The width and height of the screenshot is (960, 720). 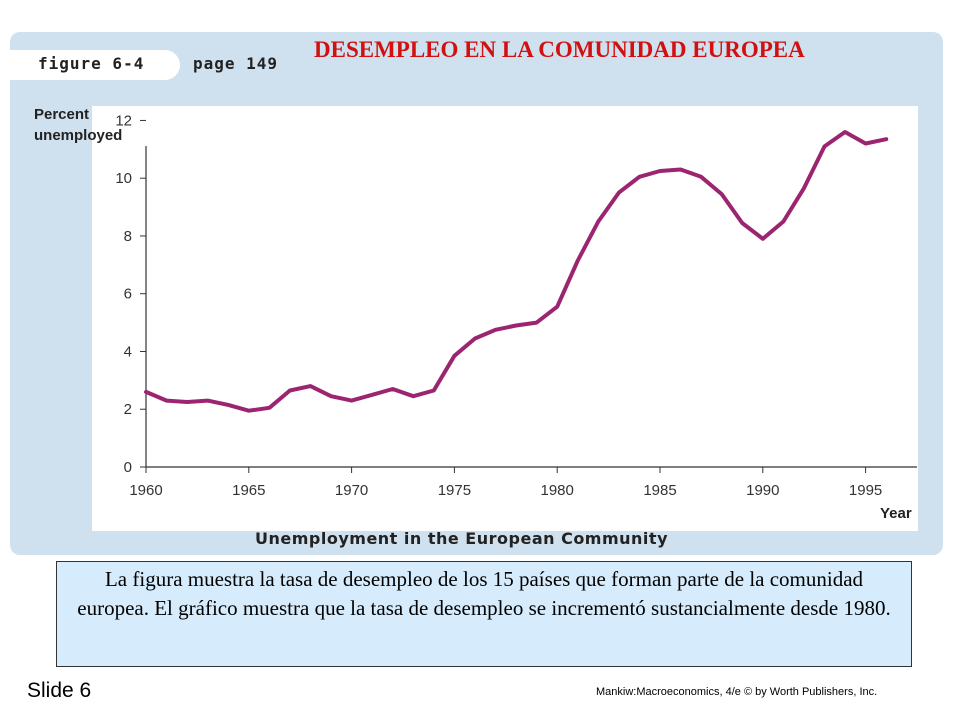 What do you see at coordinates (351, 490) in the screenshot?
I see `x-tick-label: 1970` at bounding box center [351, 490].